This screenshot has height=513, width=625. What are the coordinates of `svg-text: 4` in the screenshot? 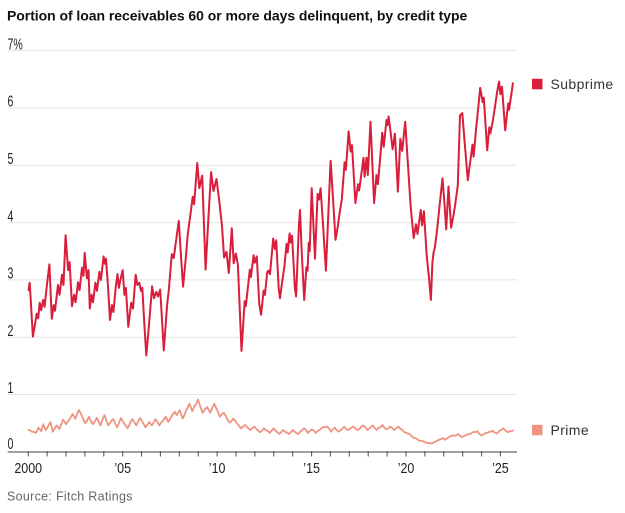 It's located at (11, 216).